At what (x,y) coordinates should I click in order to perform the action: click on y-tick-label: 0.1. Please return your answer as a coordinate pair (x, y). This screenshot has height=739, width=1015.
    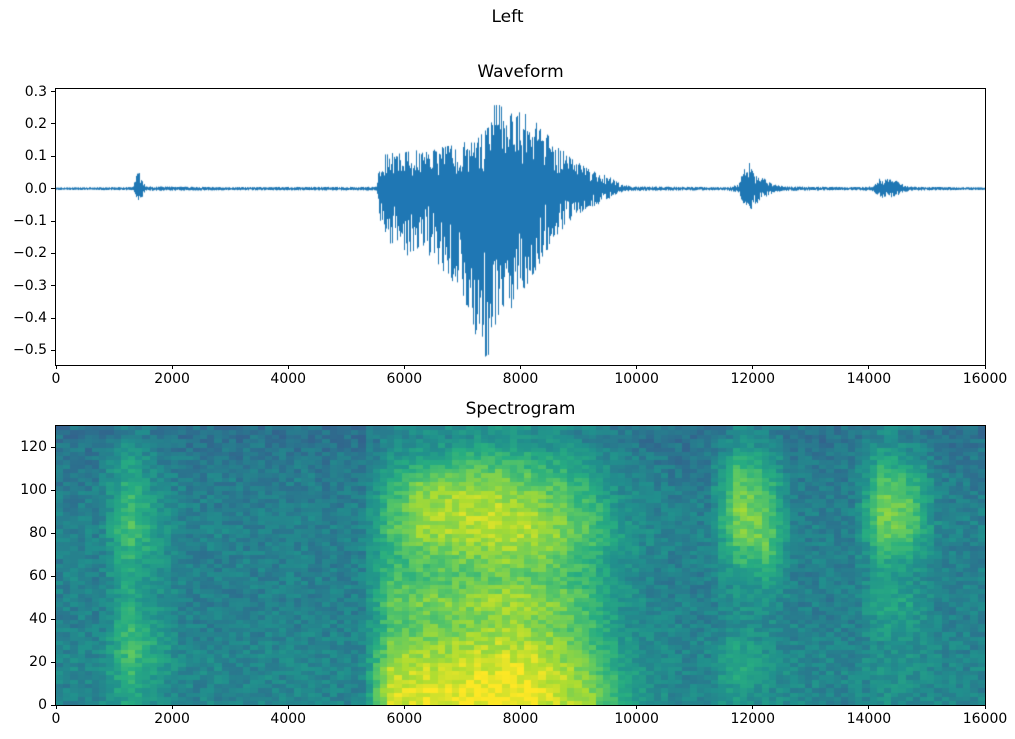
    Looking at the image, I should click on (35, 156).